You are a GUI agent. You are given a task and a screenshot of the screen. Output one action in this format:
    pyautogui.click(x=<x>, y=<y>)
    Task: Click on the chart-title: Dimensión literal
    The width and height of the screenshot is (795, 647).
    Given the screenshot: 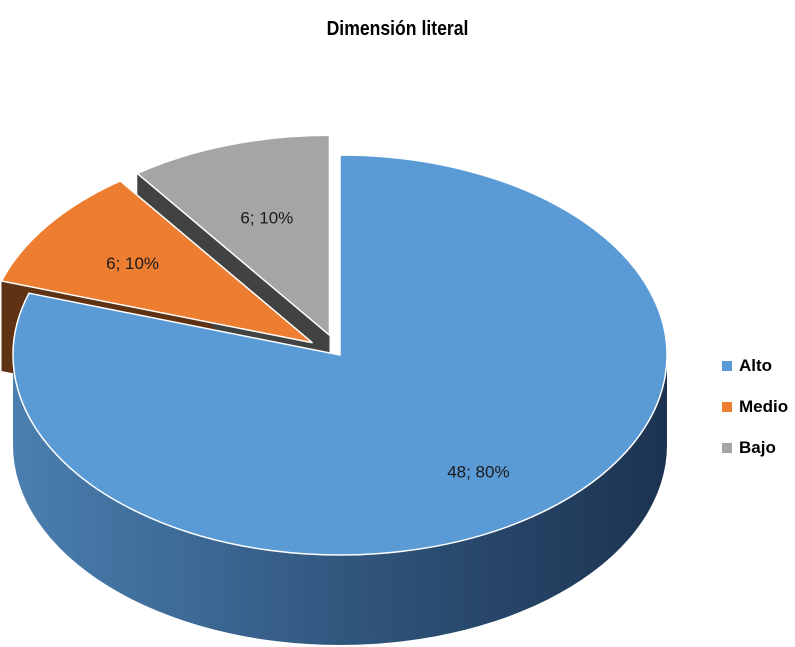 What is the action you would take?
    pyautogui.click(x=397, y=29)
    